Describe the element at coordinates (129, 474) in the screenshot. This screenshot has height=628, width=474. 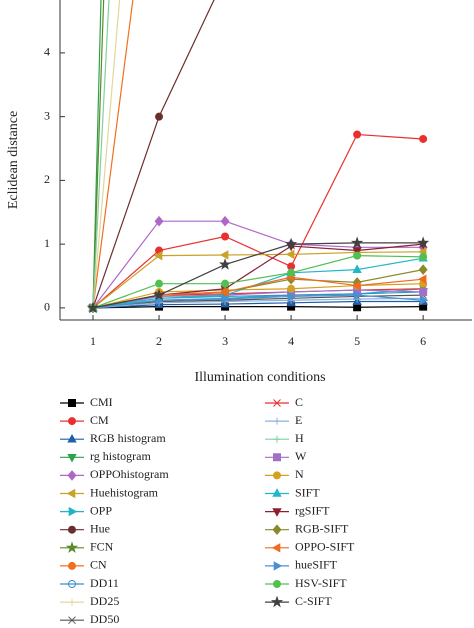
I see `legend-label: OPPOhistogram` at that location.